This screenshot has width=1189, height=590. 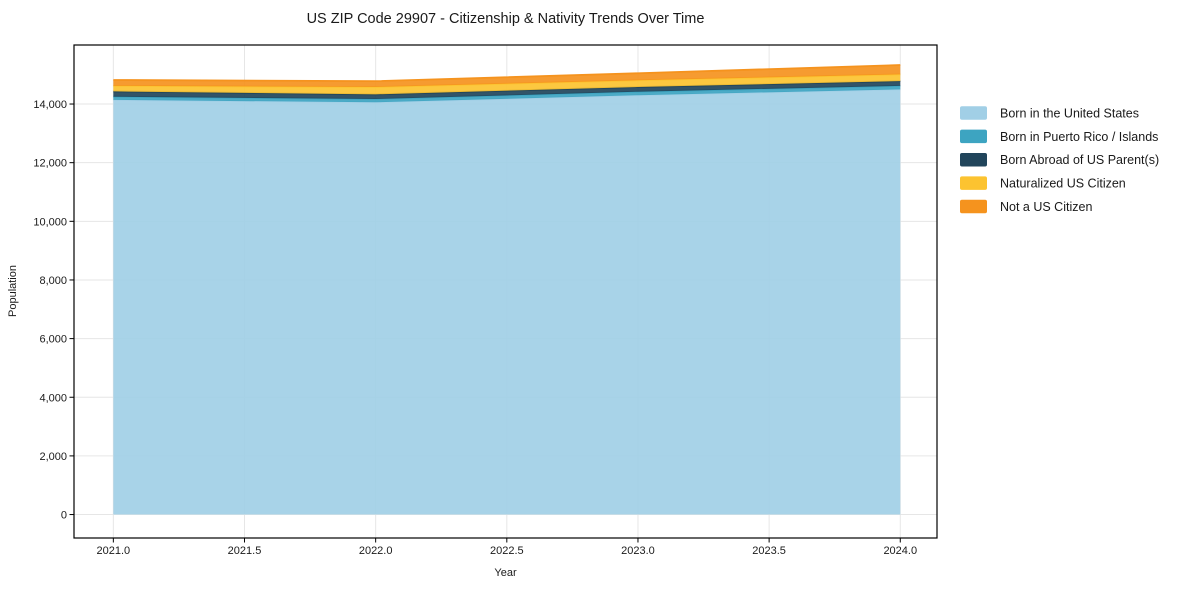 I want to click on legend-item-naturalized-us-citizen: Naturalized US Citizen, so click(x=1043, y=183).